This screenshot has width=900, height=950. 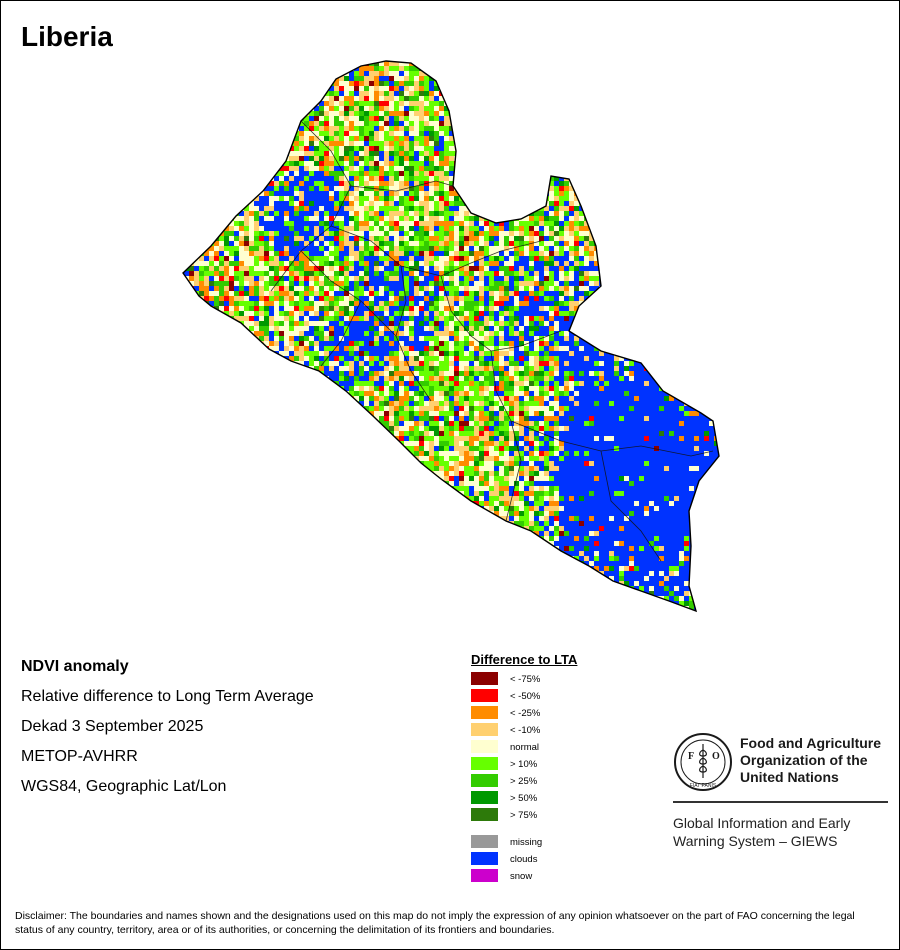 I want to click on legend-title: Difference to LTA, so click(x=524, y=659).